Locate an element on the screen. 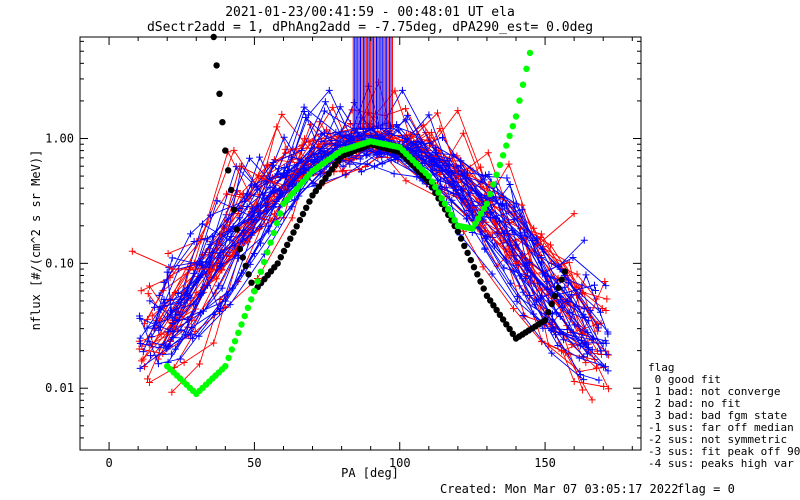 The image size is (800, 500). legend-entry-6: -3 sus: fit peak off 90 is located at coordinates (724, 451).